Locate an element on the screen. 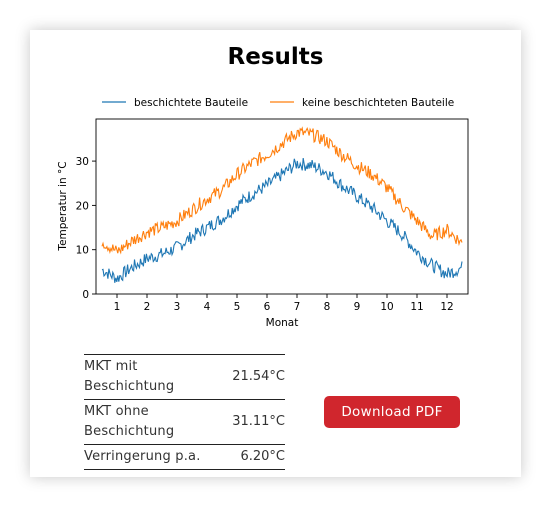  y-axis-label: Temperatur in °C is located at coordinates (63, 206).